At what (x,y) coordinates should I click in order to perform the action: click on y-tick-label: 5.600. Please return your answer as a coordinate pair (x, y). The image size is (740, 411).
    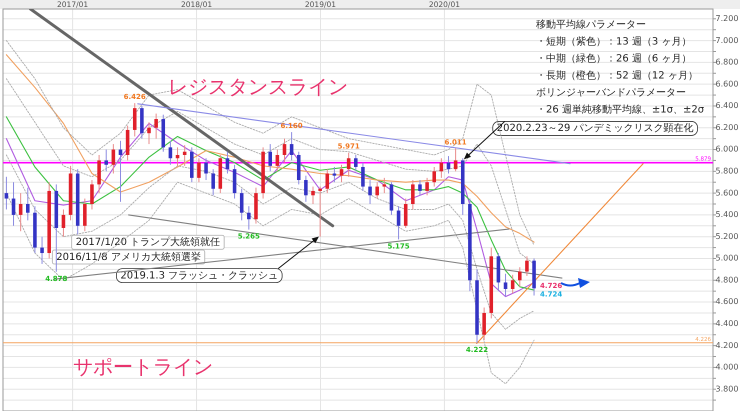
    Looking at the image, I should click on (727, 193).